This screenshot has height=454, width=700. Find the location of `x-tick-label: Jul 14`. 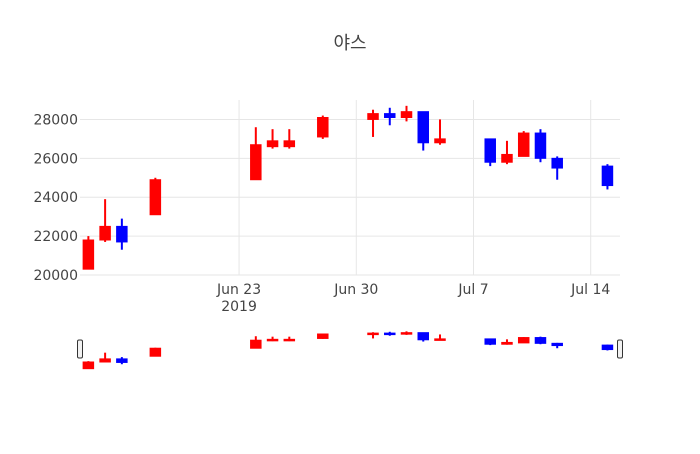

x-tick-label: Jul 14 is located at coordinates (590, 290).